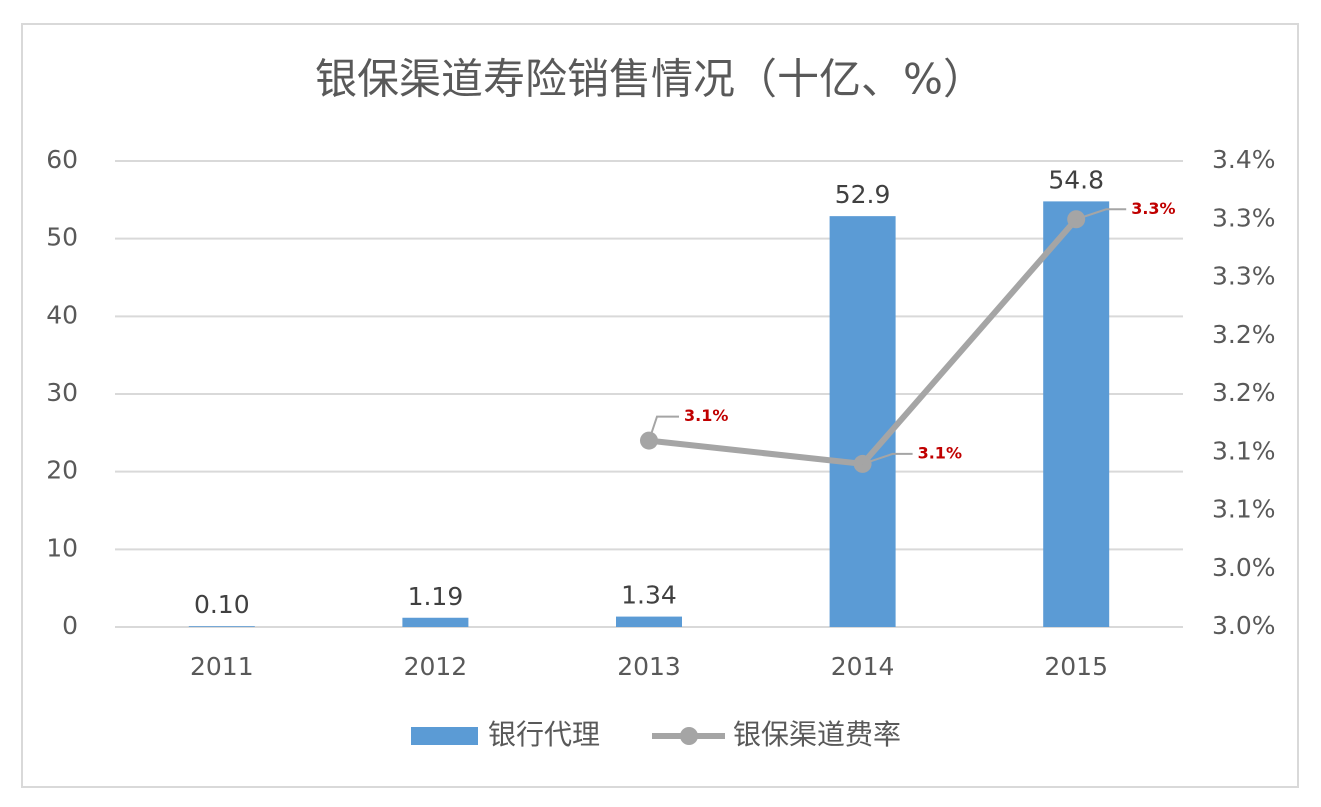 Image resolution: width=1321 pixels, height=807 pixels. What do you see at coordinates (62, 314) in the screenshot?
I see `y-tick-label: 40` at bounding box center [62, 314].